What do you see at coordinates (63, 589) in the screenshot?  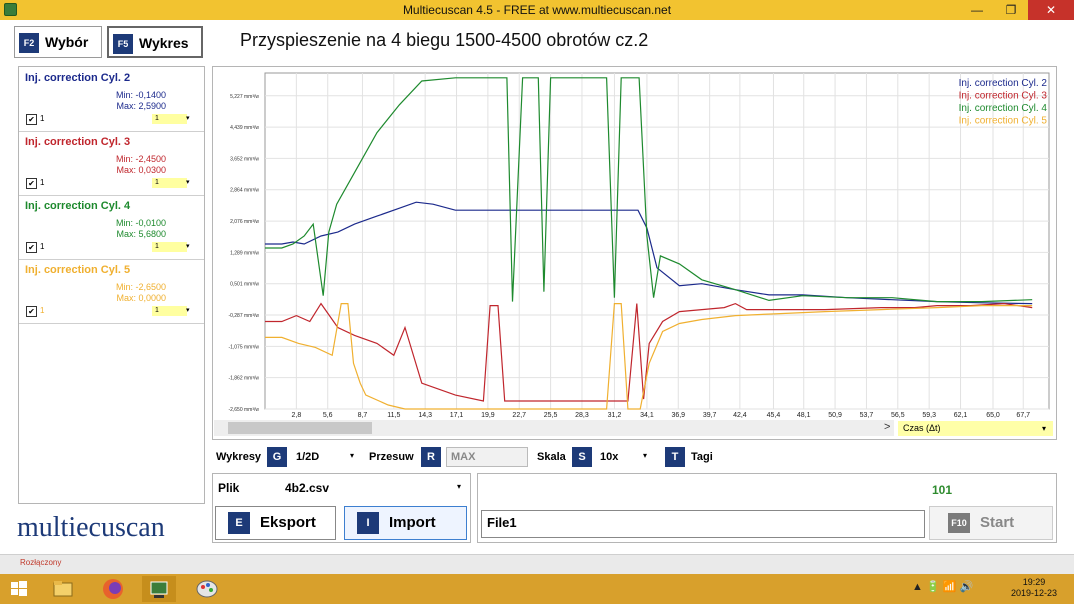 I see `file-explorer-icon` at bounding box center [63, 589].